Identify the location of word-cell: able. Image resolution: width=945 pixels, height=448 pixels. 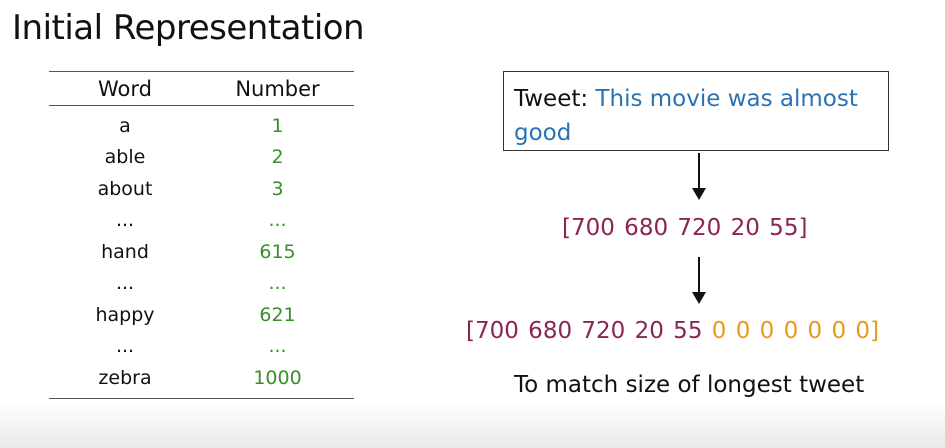
(125, 157).